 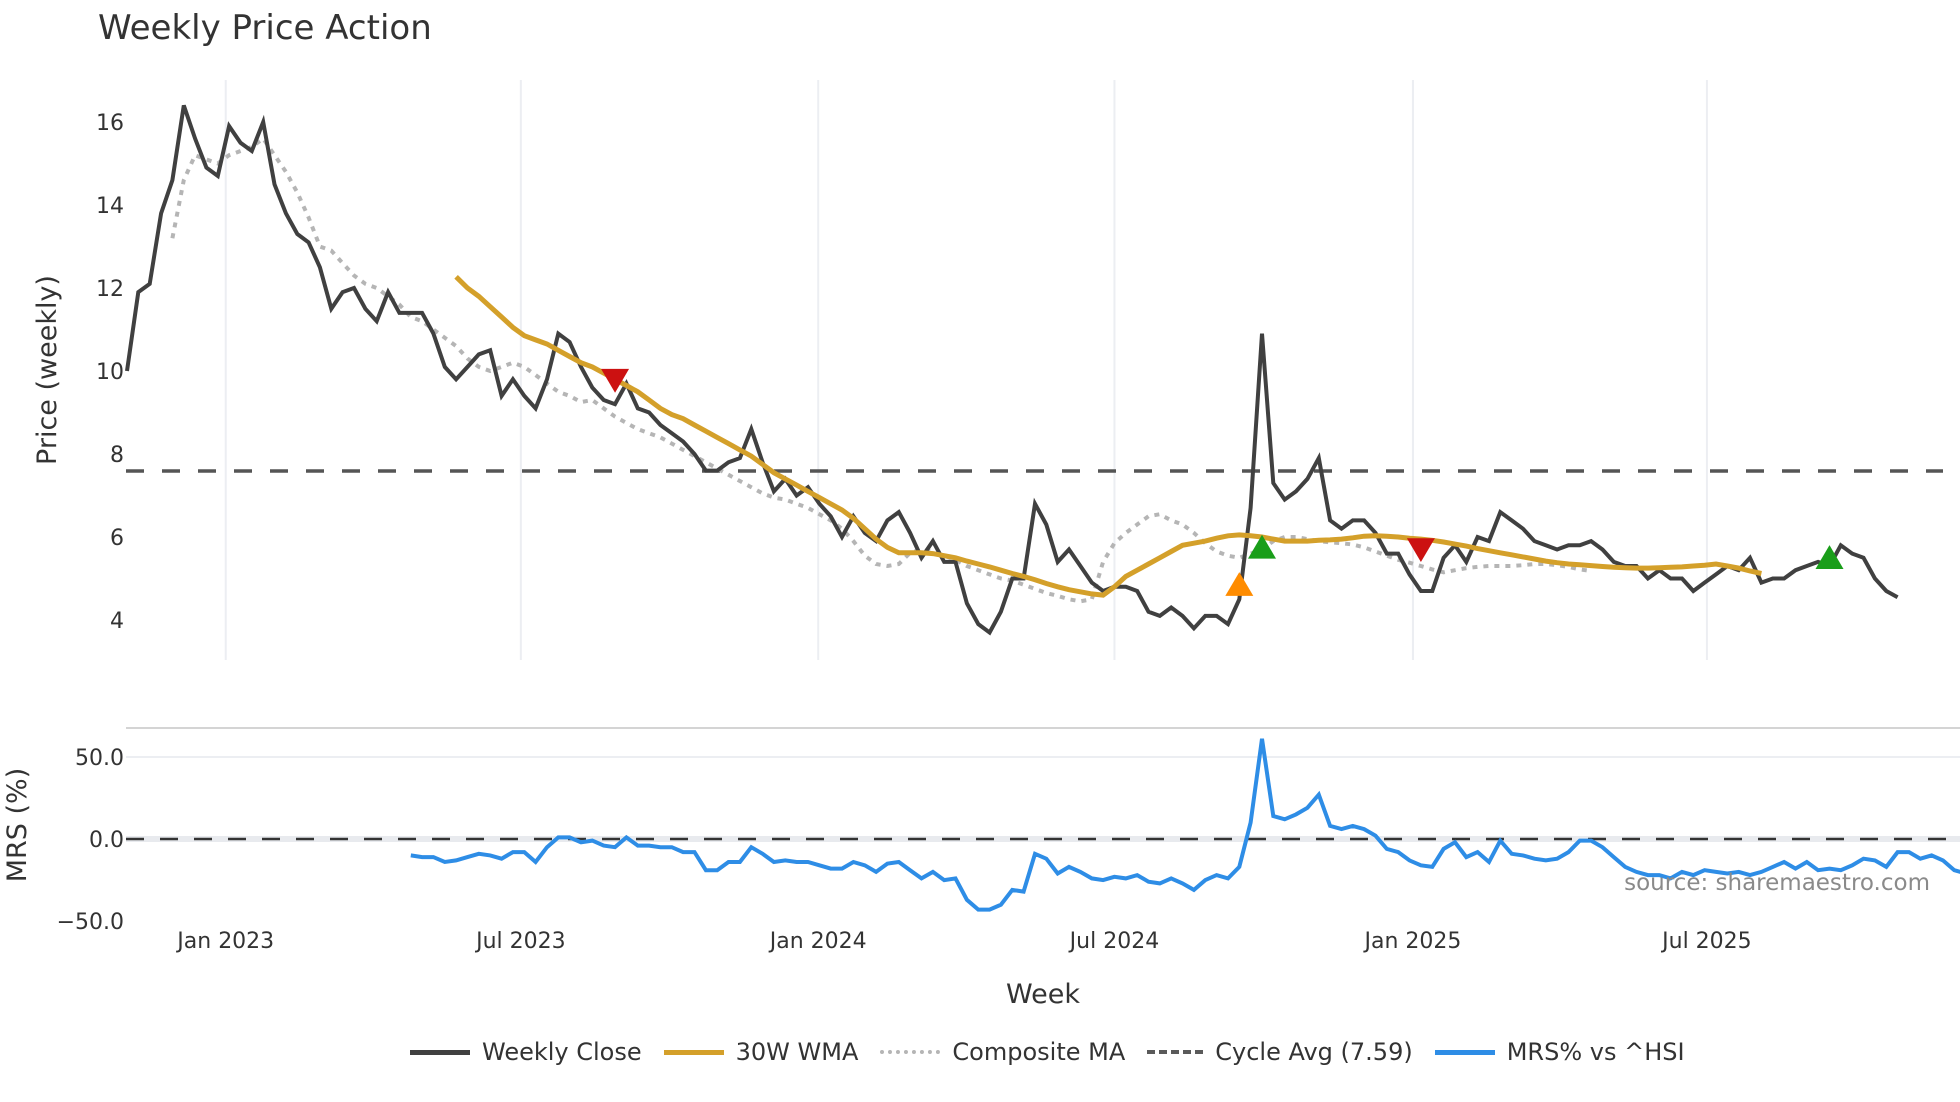 I want to click on x-tick-label: Jul 2025, so click(x=1706, y=941).